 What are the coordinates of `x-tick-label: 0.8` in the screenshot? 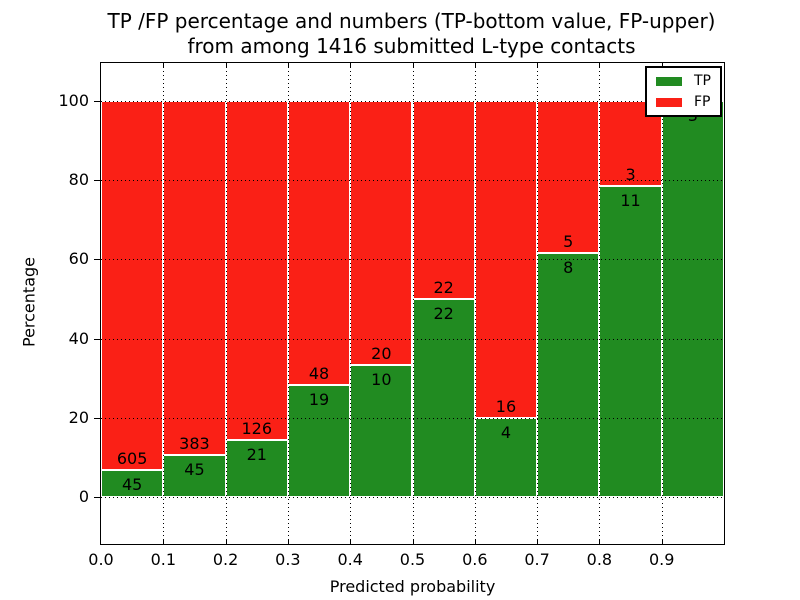 It's located at (599, 559).